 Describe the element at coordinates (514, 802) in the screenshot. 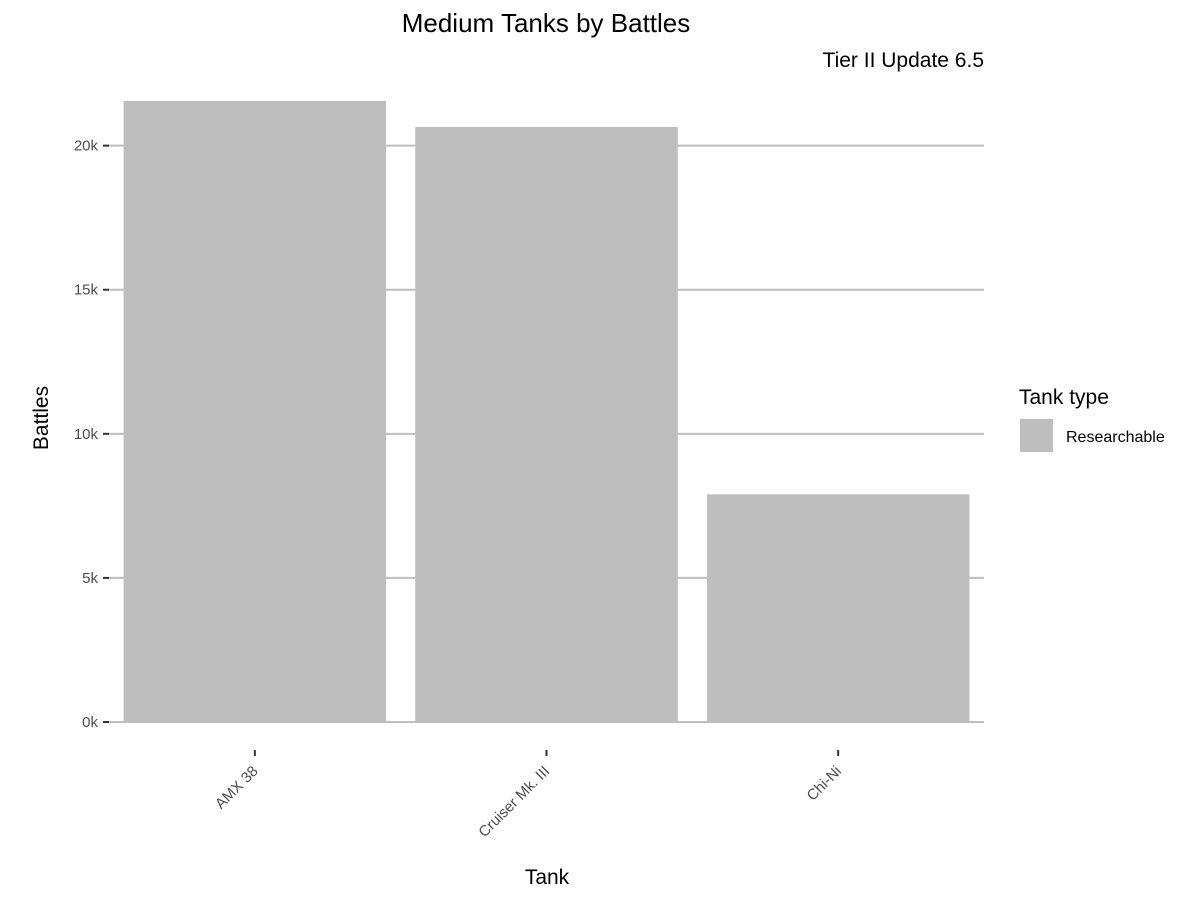

I see `x-tick-label-1: Cruiser Mk. III` at that location.